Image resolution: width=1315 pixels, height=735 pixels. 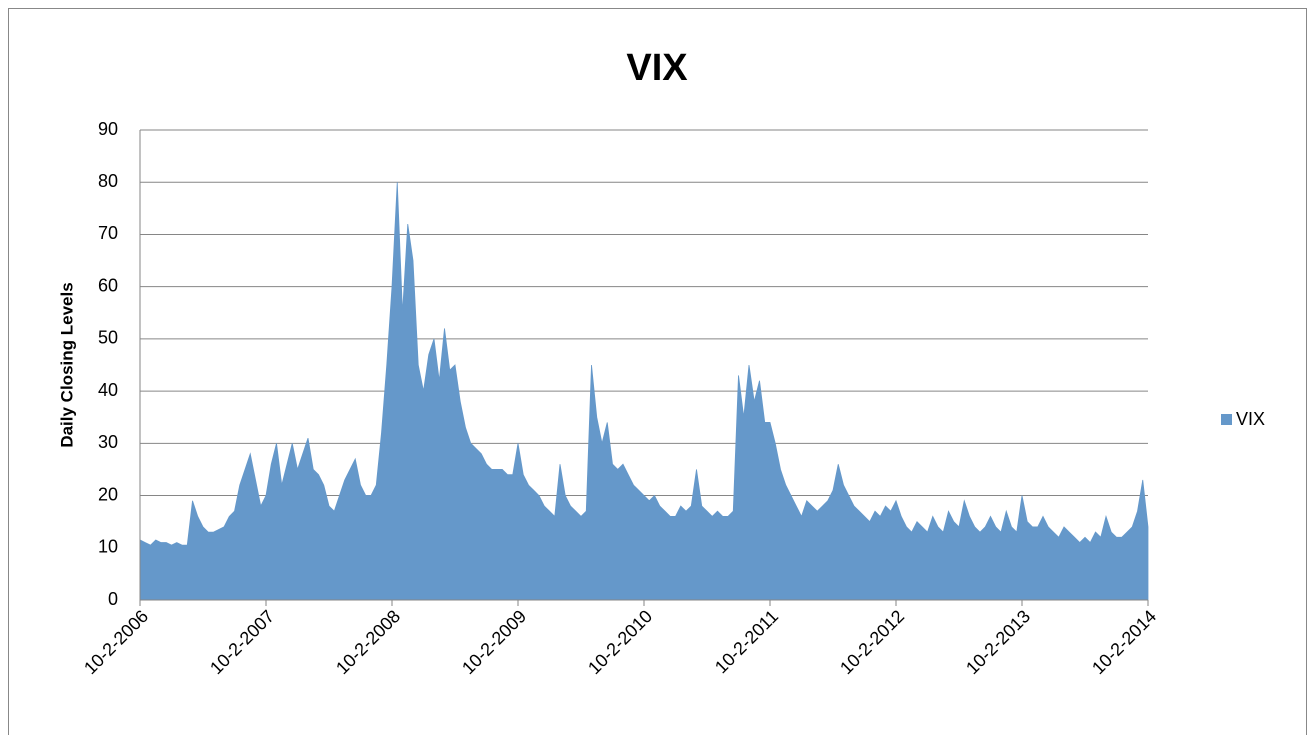 I want to click on y-tick-label: 40, so click(x=108, y=390).